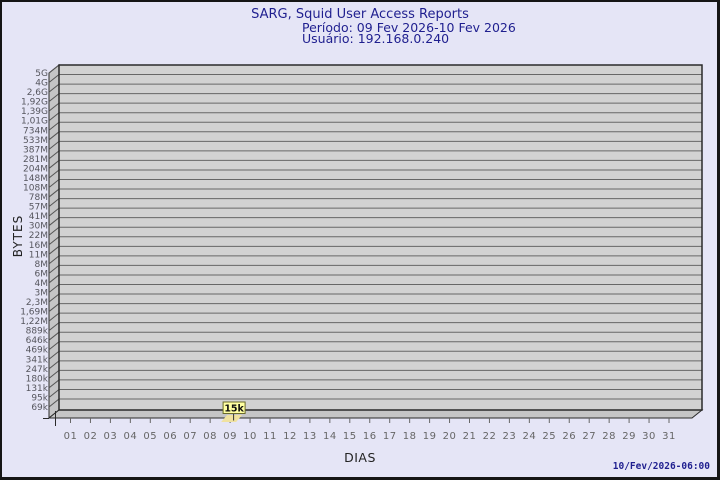 The image size is (720, 480). What do you see at coordinates (210, 436) in the screenshot?
I see `x-tick-label: 08` at bounding box center [210, 436].